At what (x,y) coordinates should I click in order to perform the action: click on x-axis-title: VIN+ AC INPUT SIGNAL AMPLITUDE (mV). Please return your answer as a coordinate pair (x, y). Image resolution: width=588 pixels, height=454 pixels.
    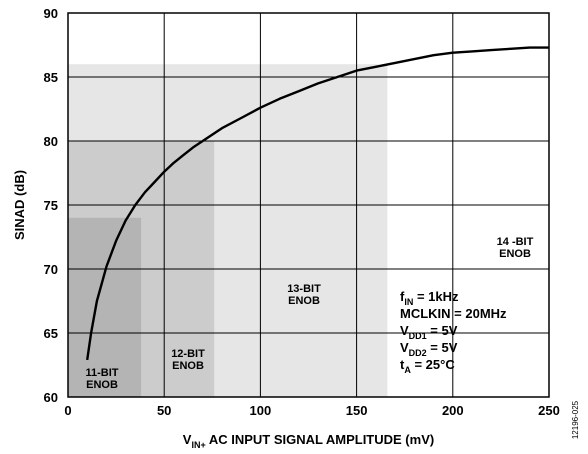
    Looking at the image, I should click on (308, 441).